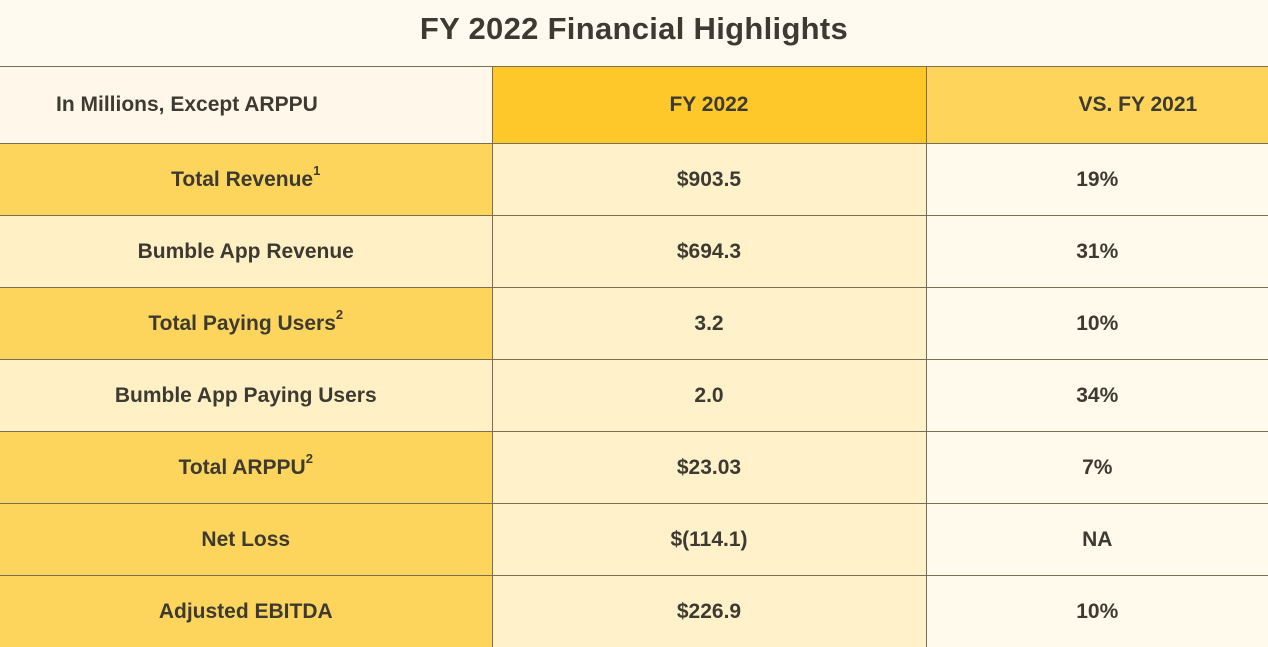  I want to click on table-row: Total ARPPU2 $23.03 7%, so click(634, 467).